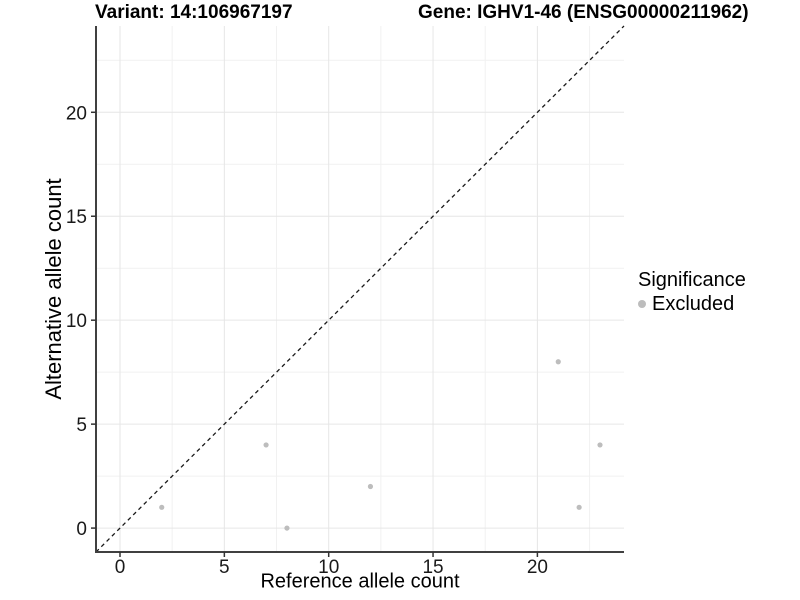 The height and width of the screenshot is (600, 800). I want to click on y-tick-label: 10, so click(76, 321).